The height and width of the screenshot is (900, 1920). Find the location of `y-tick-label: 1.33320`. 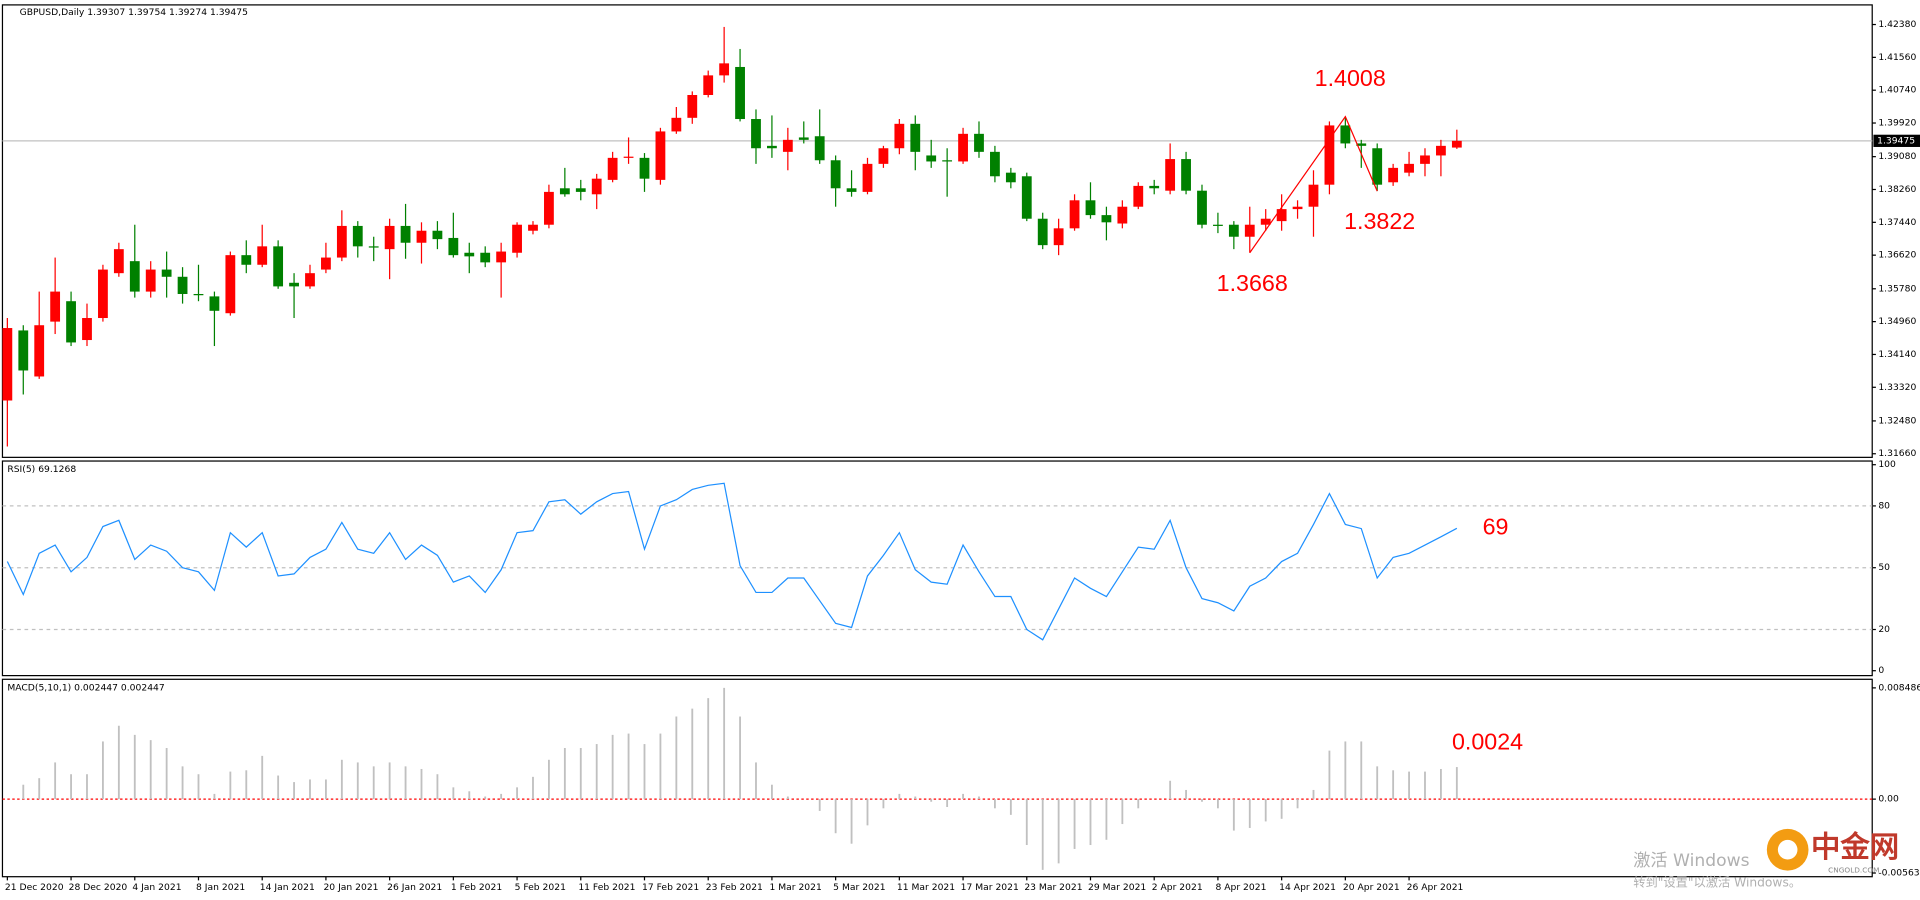

y-tick-label: 1.33320 is located at coordinates (1897, 387).